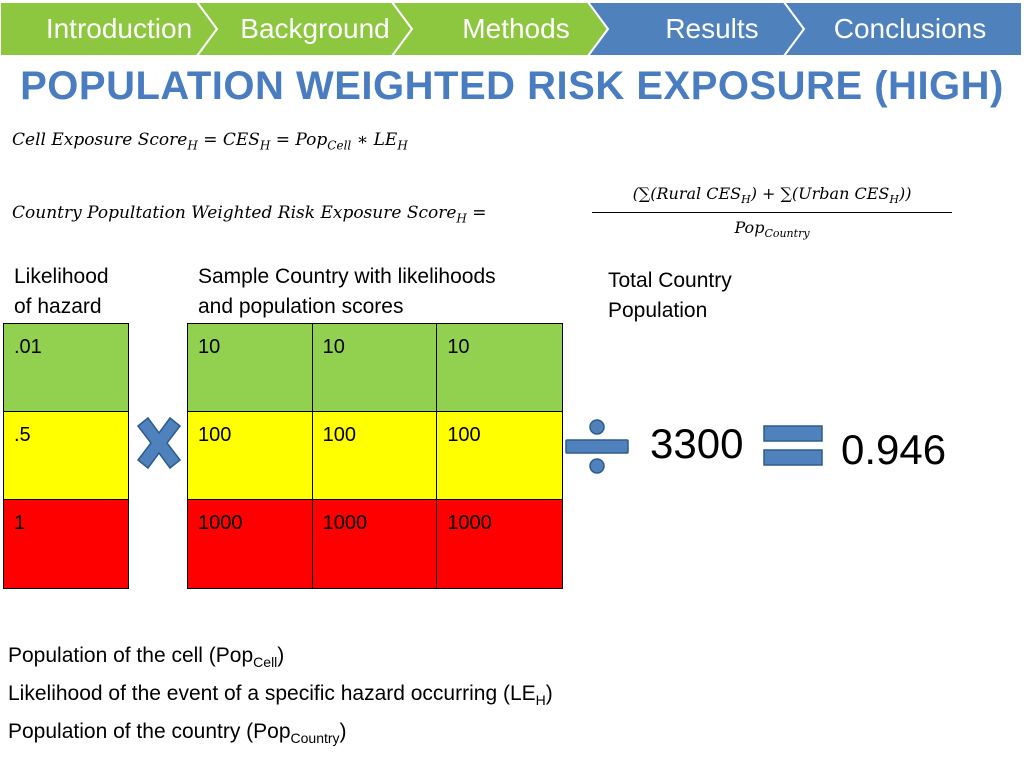 This screenshot has height=768, width=1024. I want to click on footnote-pop-country-sub: Country, so click(315, 738).